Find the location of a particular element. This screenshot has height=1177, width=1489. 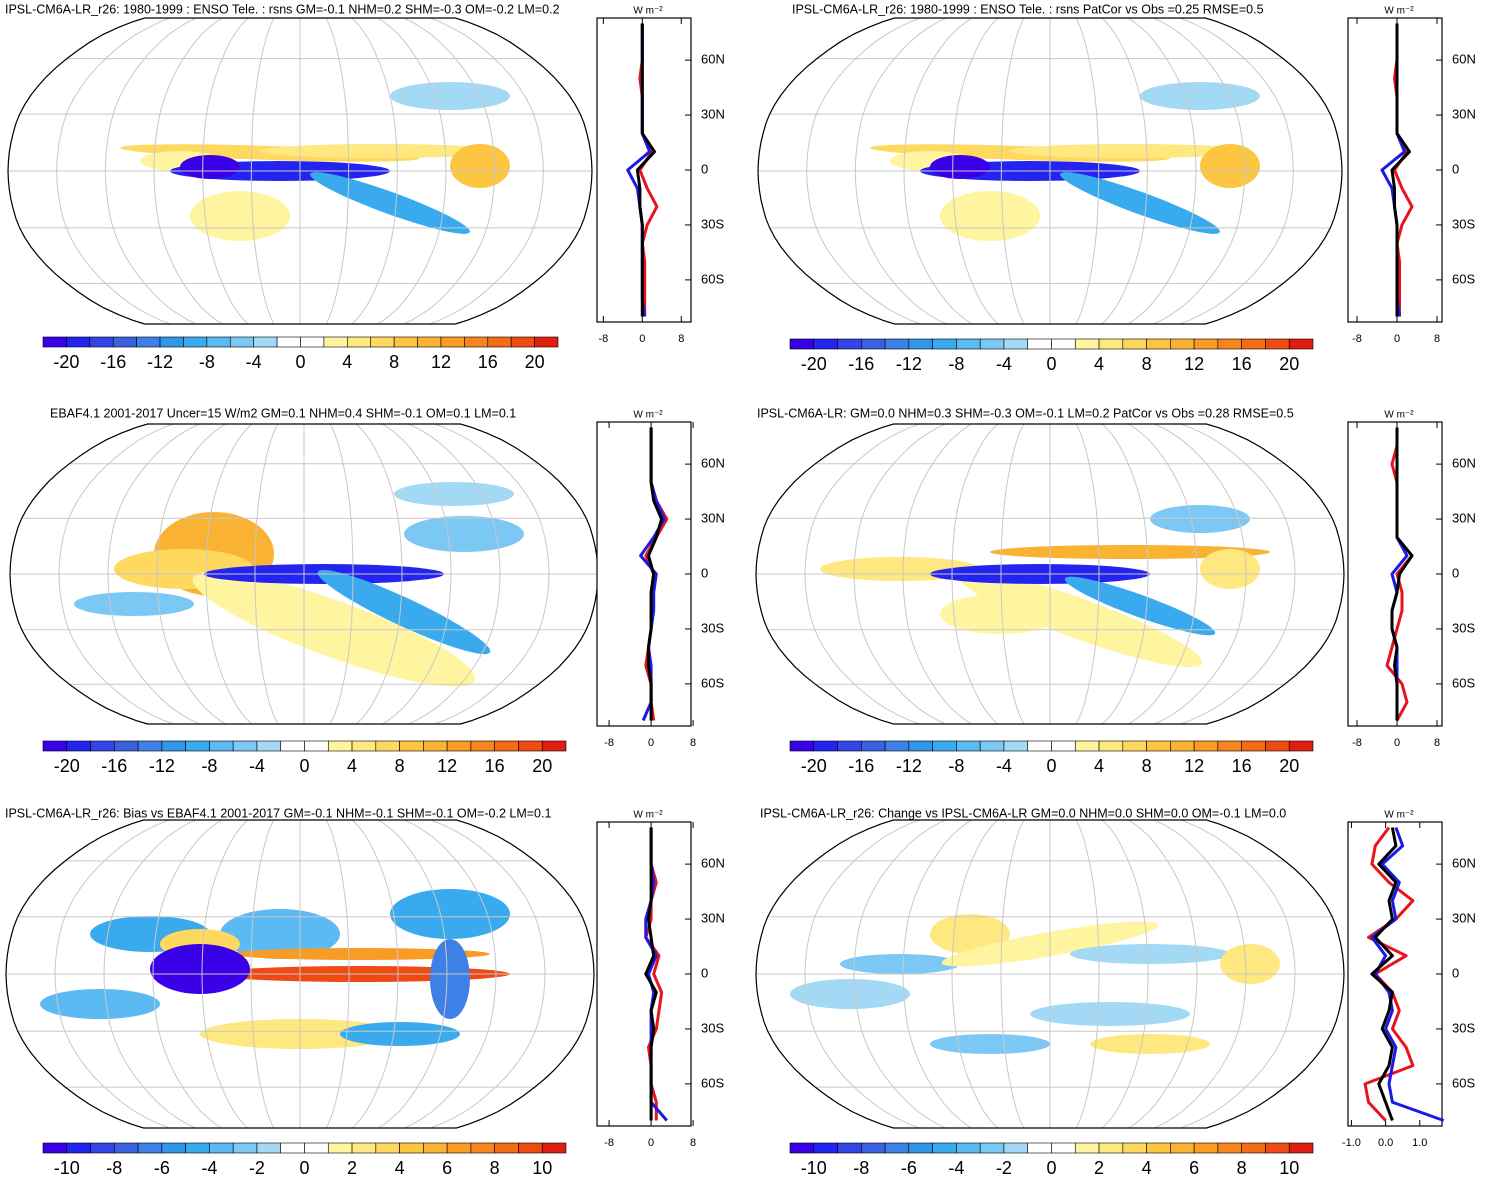

colorbar-label: 4 is located at coordinates (400, 1167).